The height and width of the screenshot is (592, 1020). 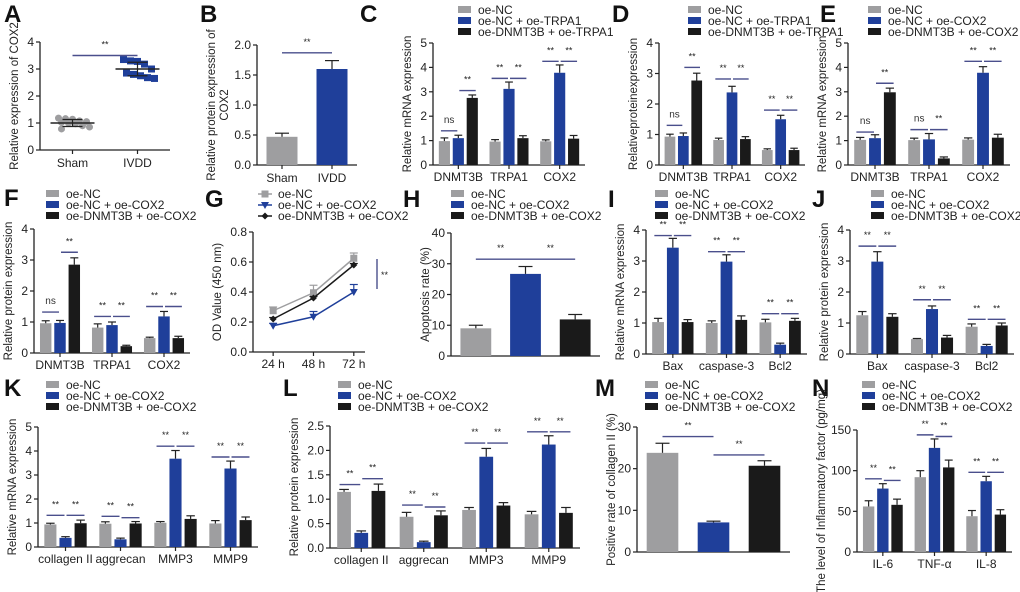 I want to click on y-tick-label: 0.6, so click(x=238, y=262).